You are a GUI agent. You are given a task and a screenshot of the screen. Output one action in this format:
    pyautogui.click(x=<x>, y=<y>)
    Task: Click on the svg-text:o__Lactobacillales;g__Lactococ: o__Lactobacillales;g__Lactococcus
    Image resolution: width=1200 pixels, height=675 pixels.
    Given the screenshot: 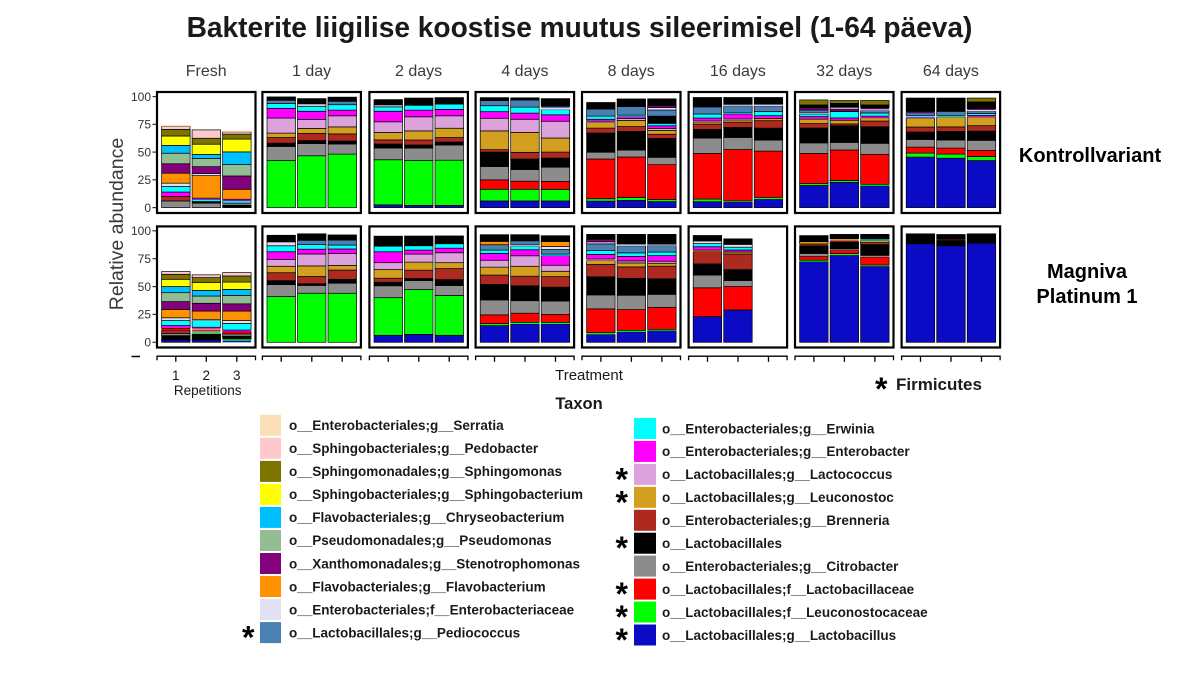 What is the action you would take?
    pyautogui.click(x=777, y=474)
    